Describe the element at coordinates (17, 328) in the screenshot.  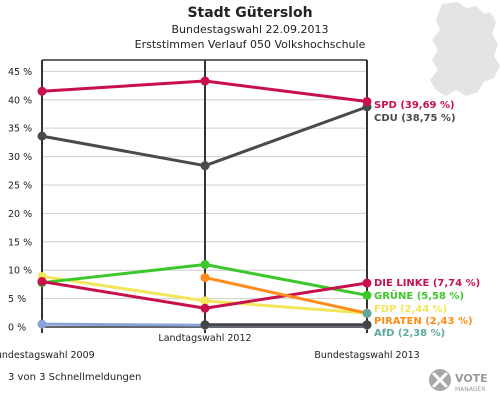
I see `y-tick-label: 0 %` at that location.